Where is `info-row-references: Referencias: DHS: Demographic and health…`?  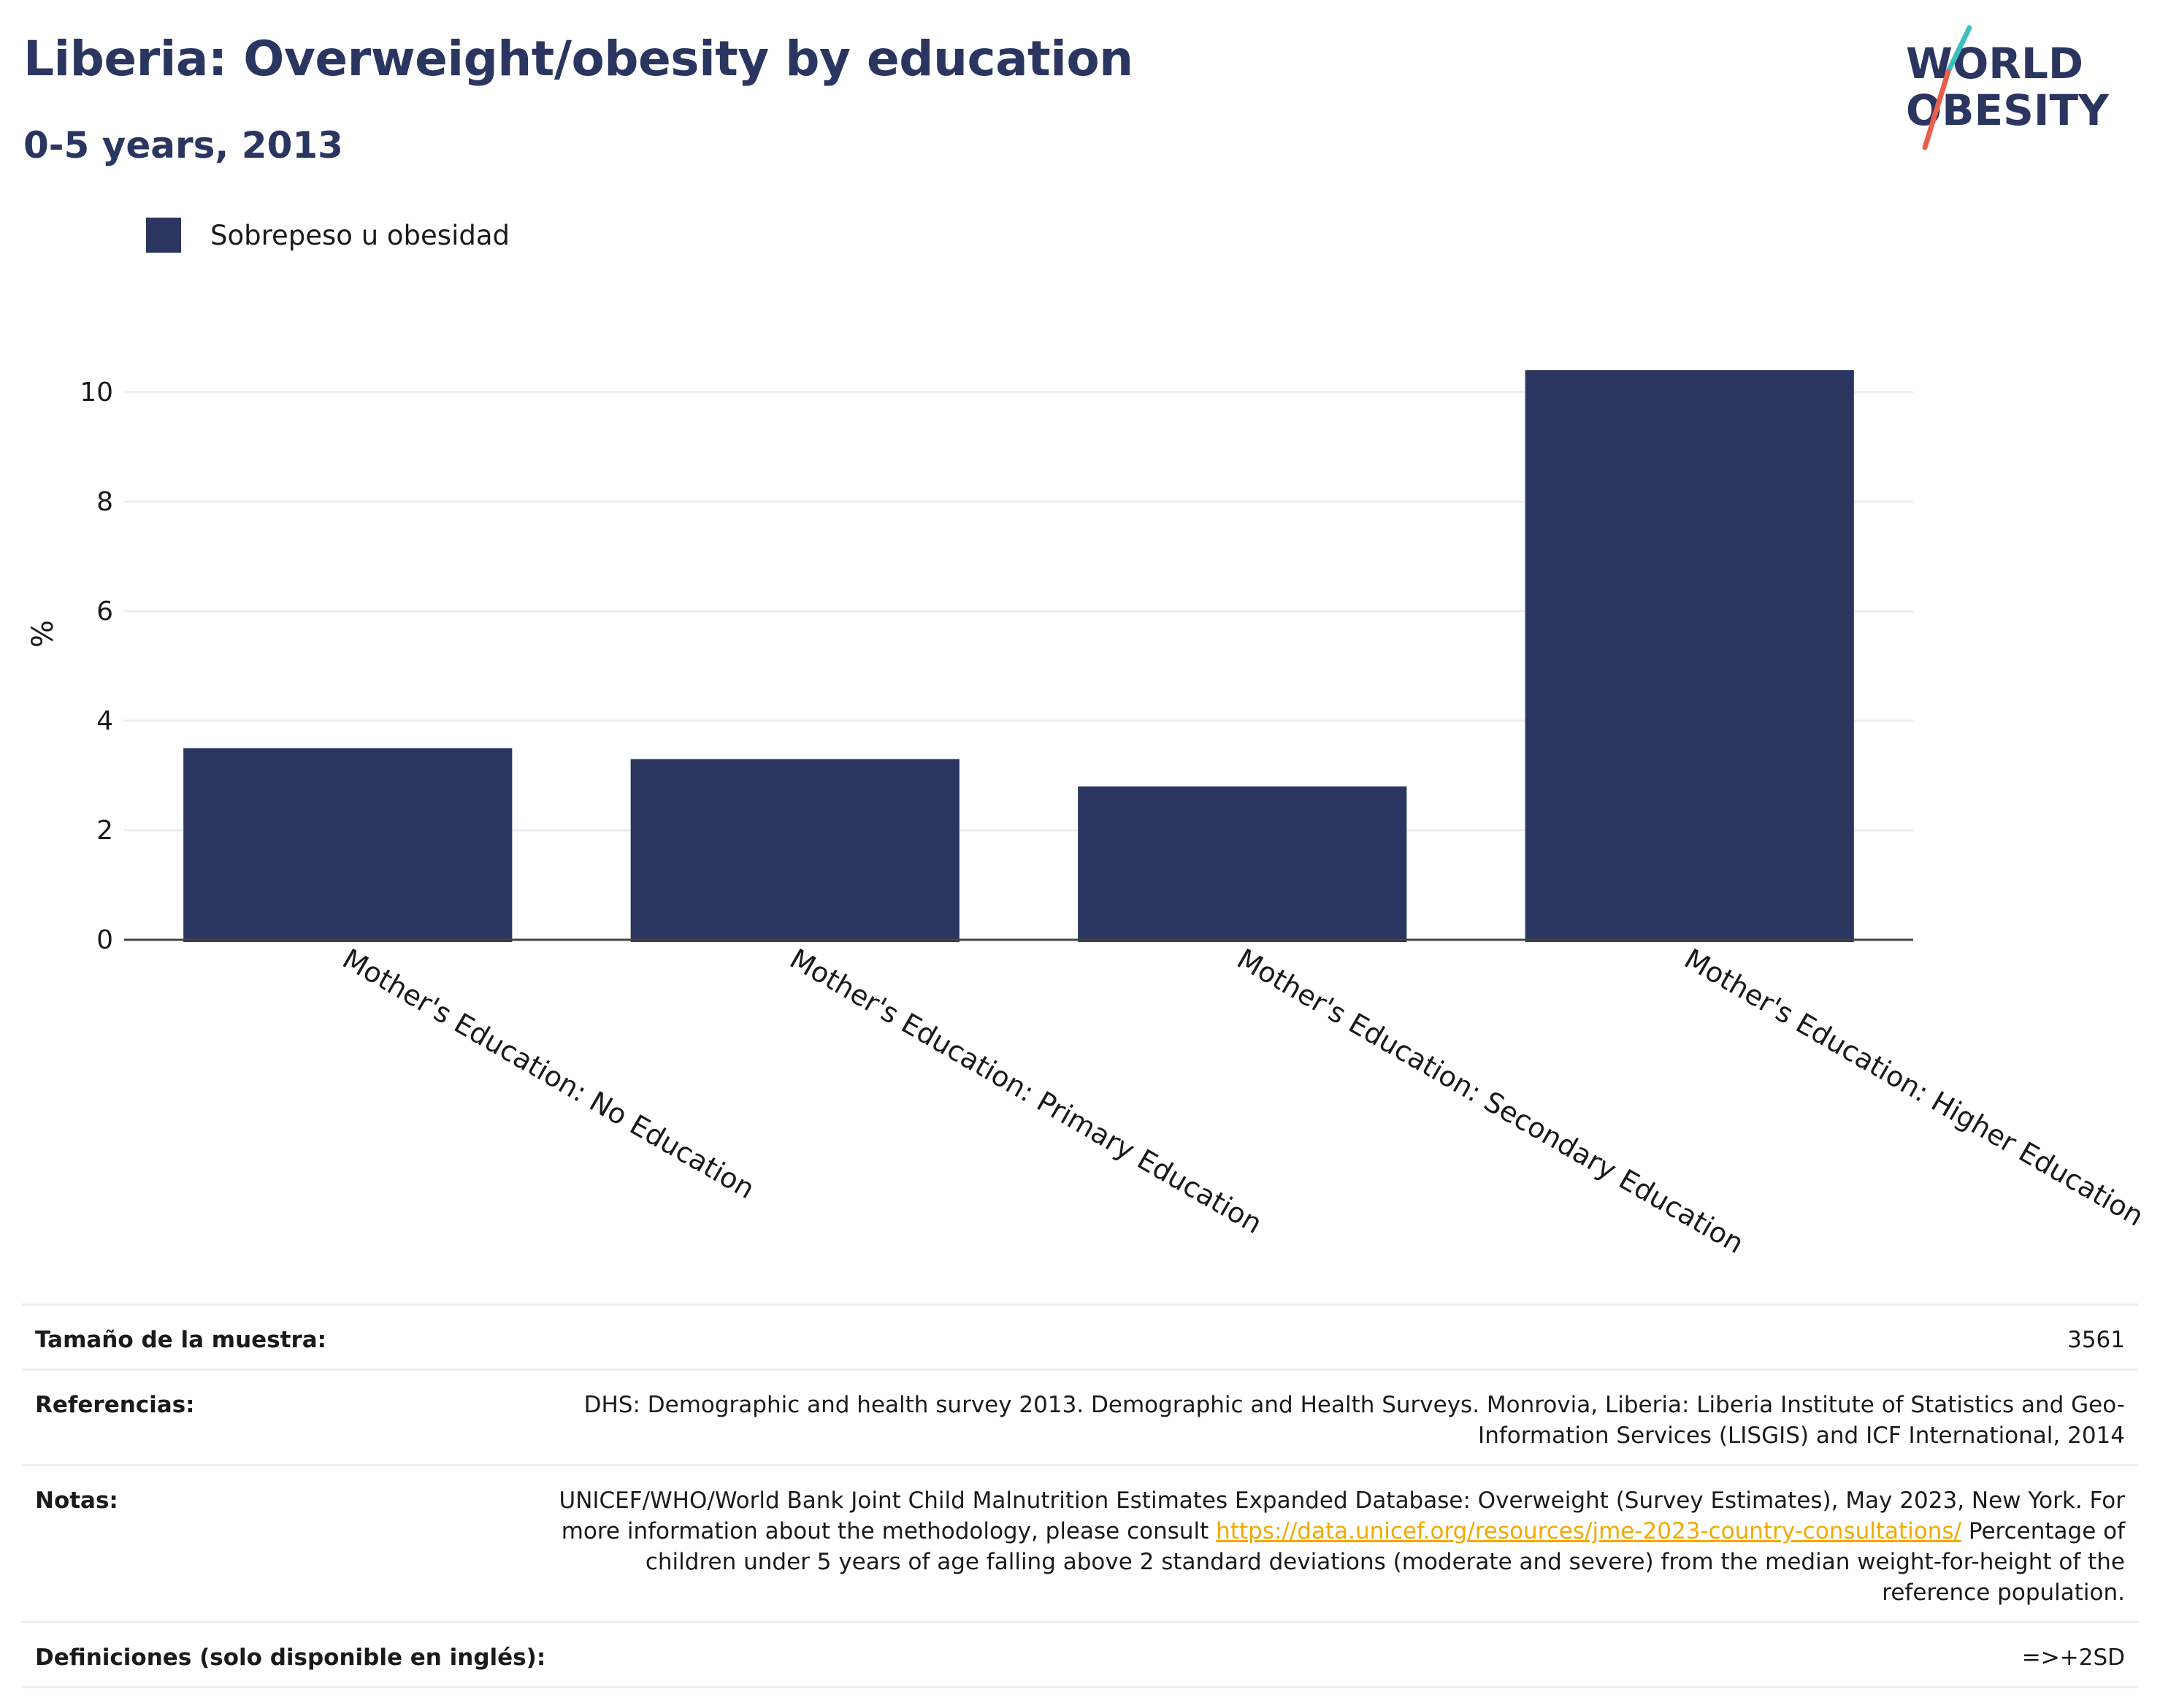 info-row-references: Referencias: DHS: Demographic and health… is located at coordinates (1080, 1416).